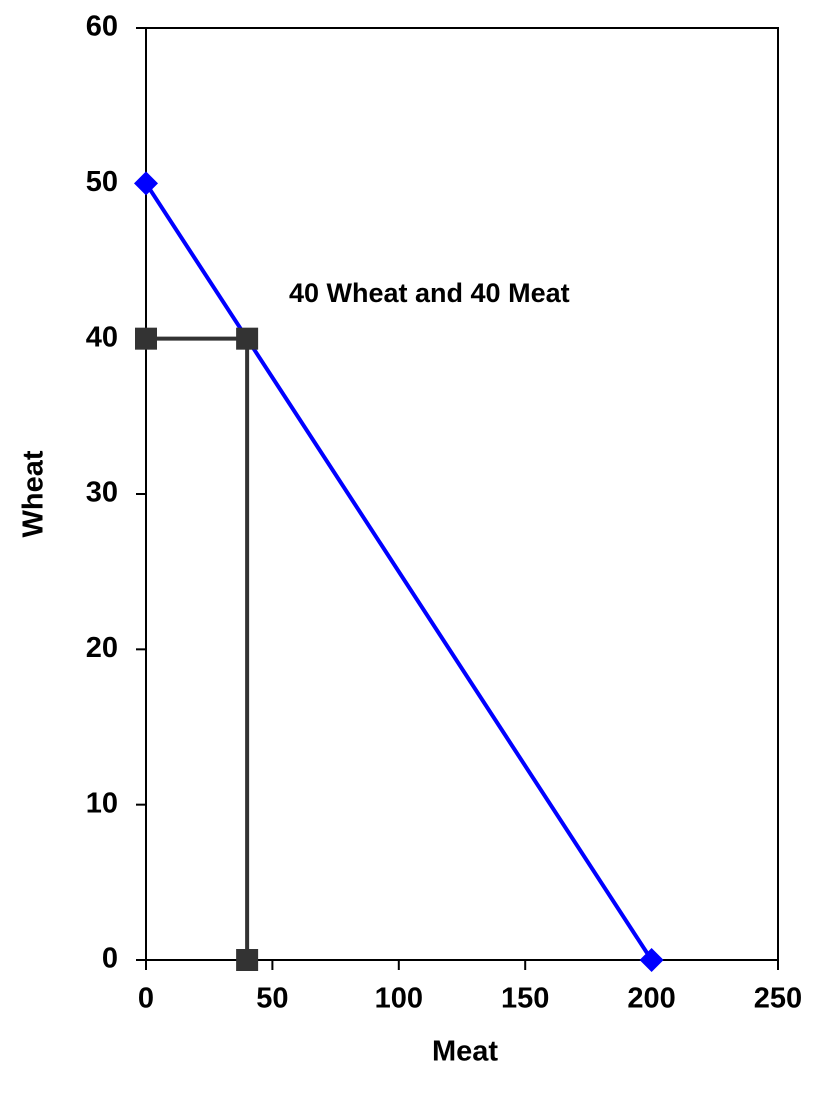  Describe the element at coordinates (102, 803) in the screenshot. I see `y-tick-label: 10` at that location.